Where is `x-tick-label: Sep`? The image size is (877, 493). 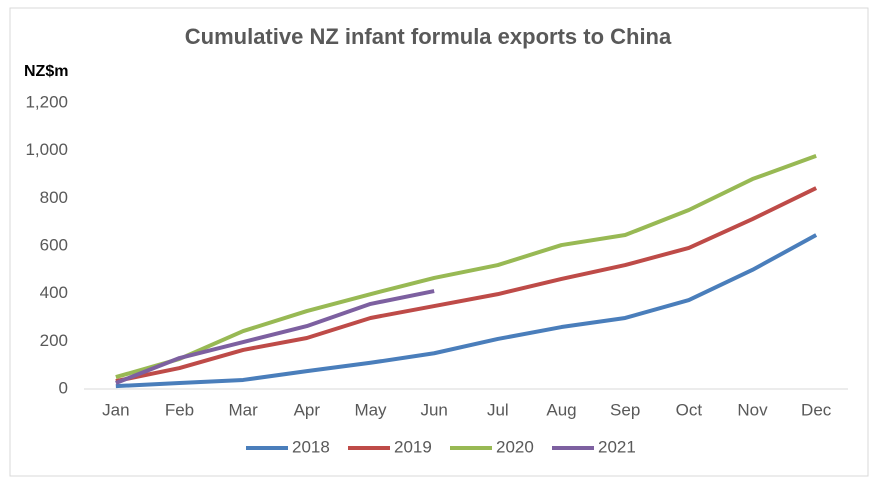 x-tick-label: Sep is located at coordinates (625, 409).